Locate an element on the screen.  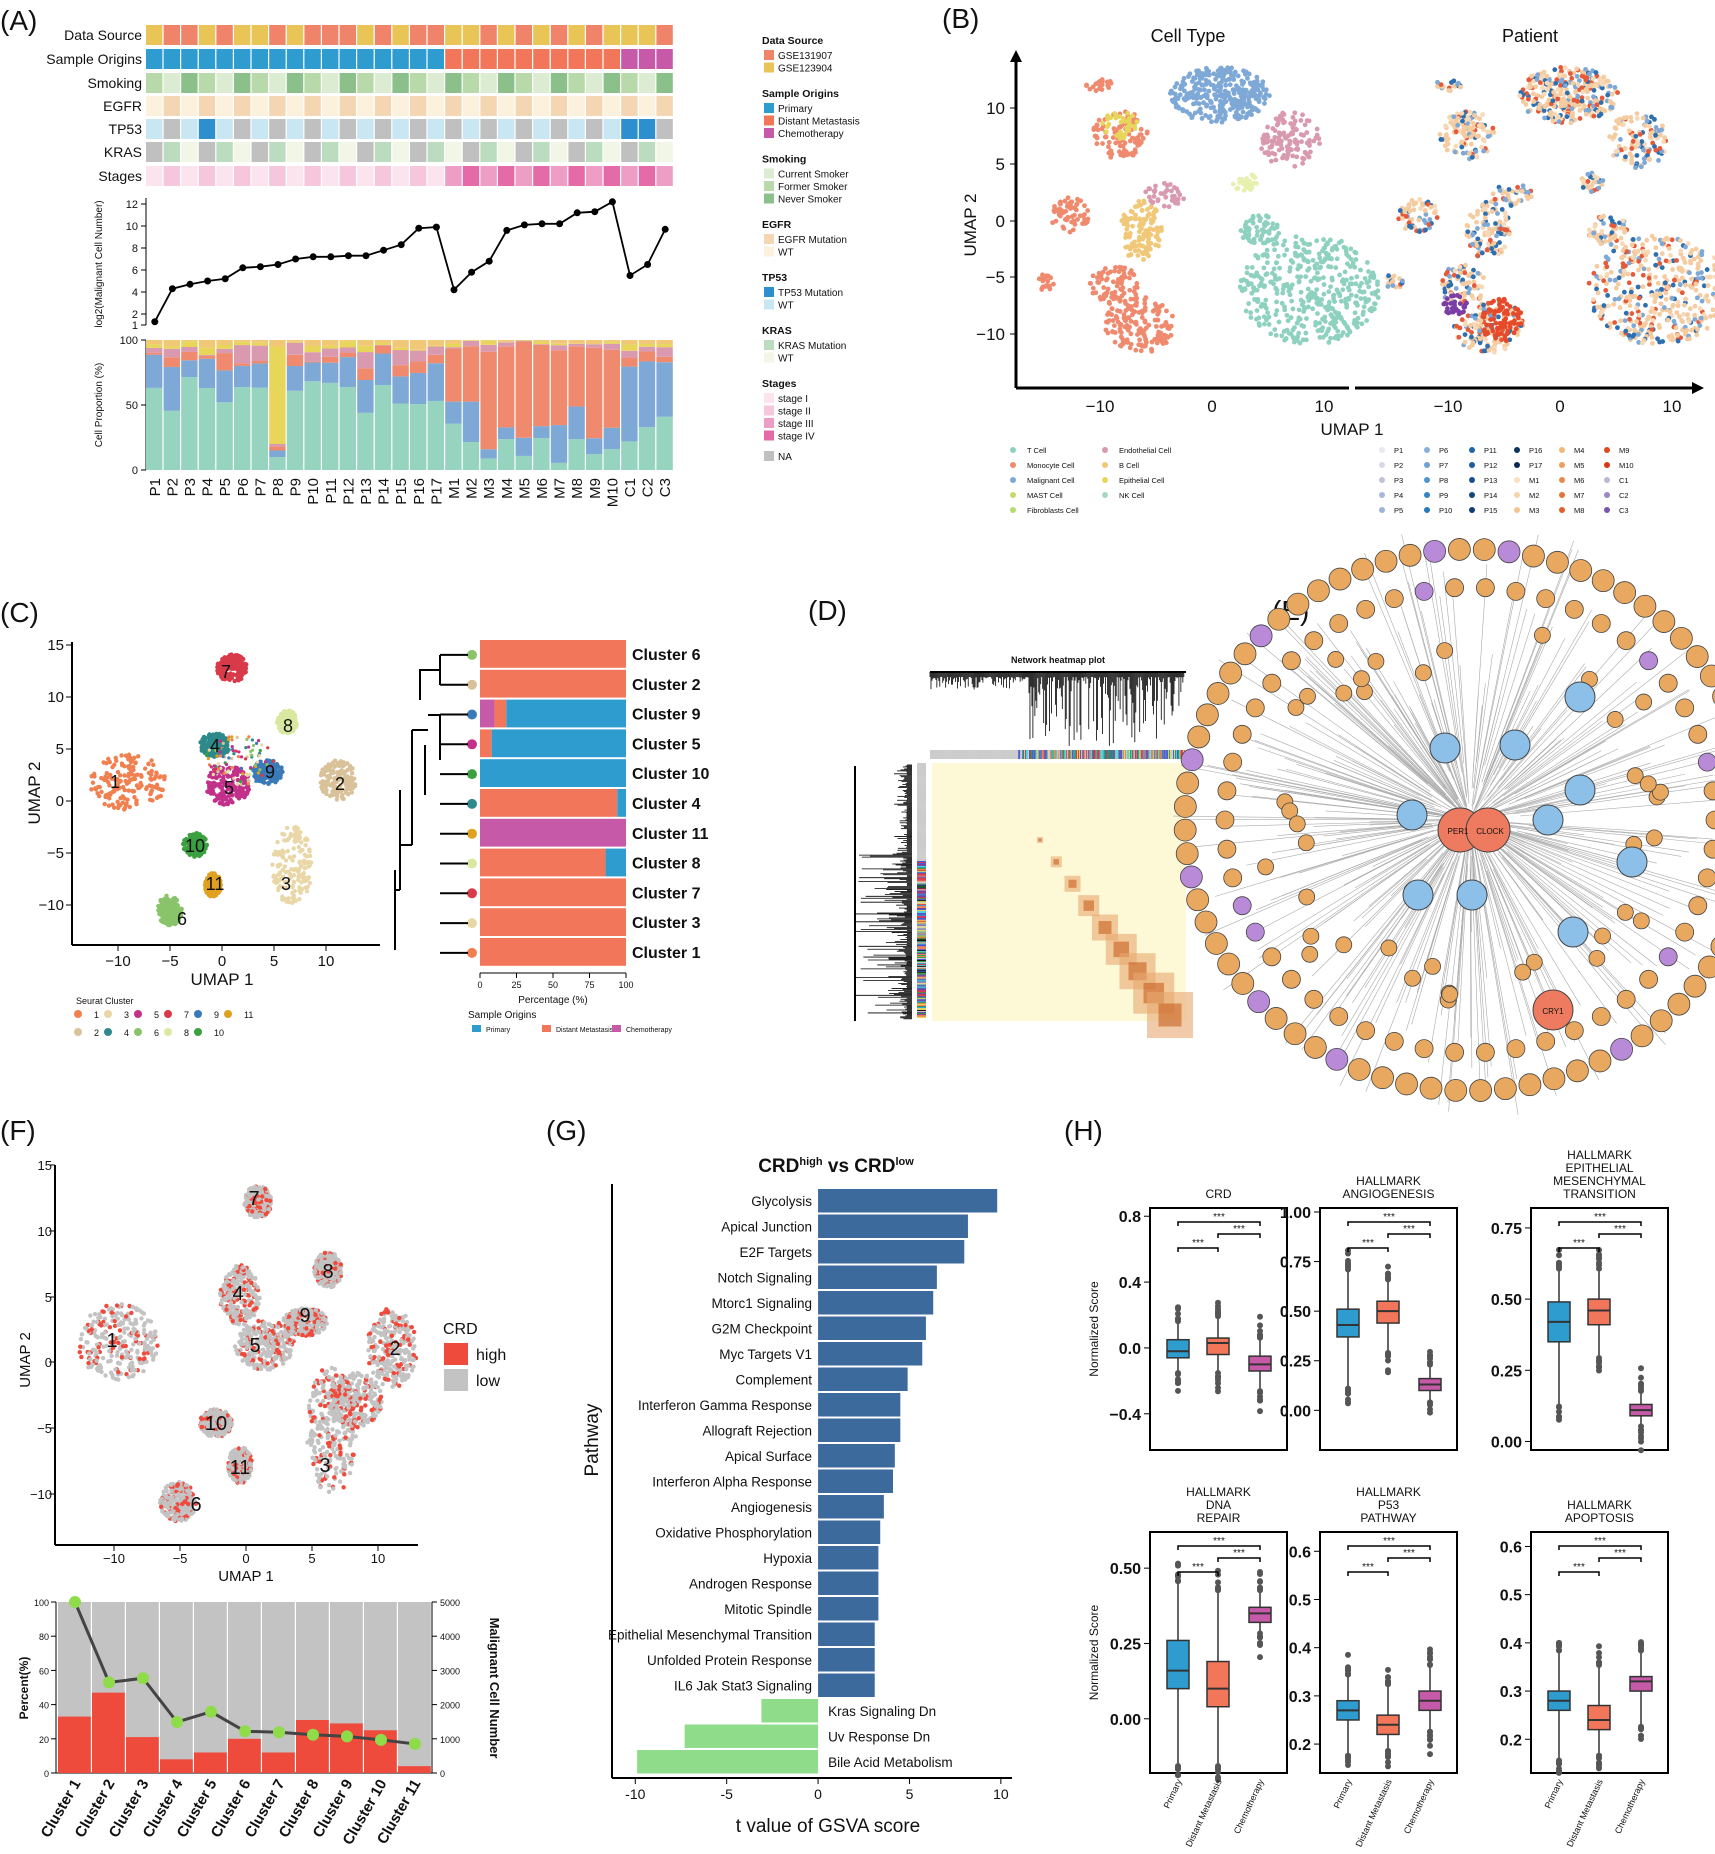
x-tick-label: P13 is located at coordinates (366, 491).